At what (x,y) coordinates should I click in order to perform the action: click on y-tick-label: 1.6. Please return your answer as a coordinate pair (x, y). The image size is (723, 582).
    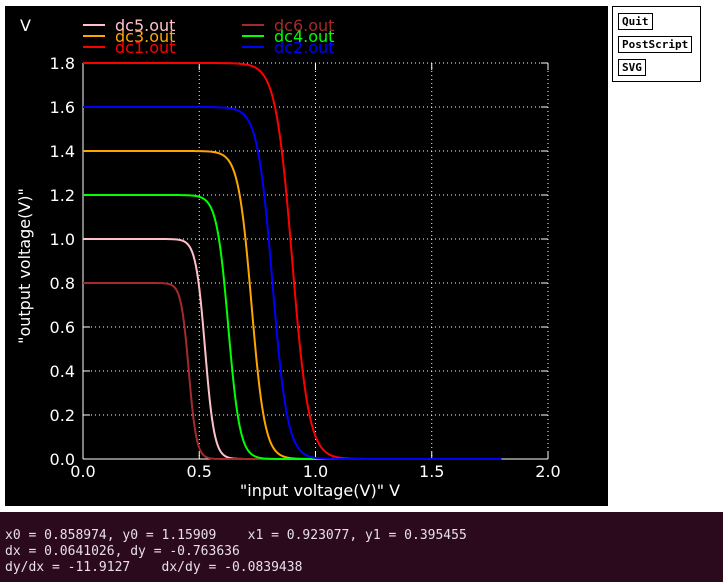
    Looking at the image, I should click on (62, 107).